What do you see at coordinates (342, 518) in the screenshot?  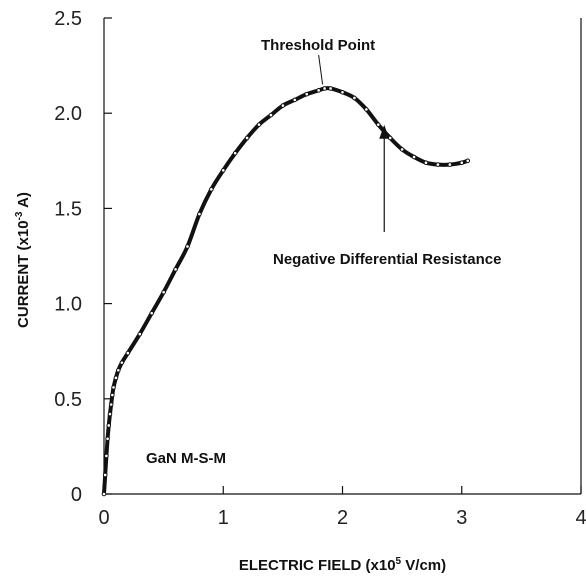 I see `x-tick-label: 2` at bounding box center [342, 518].